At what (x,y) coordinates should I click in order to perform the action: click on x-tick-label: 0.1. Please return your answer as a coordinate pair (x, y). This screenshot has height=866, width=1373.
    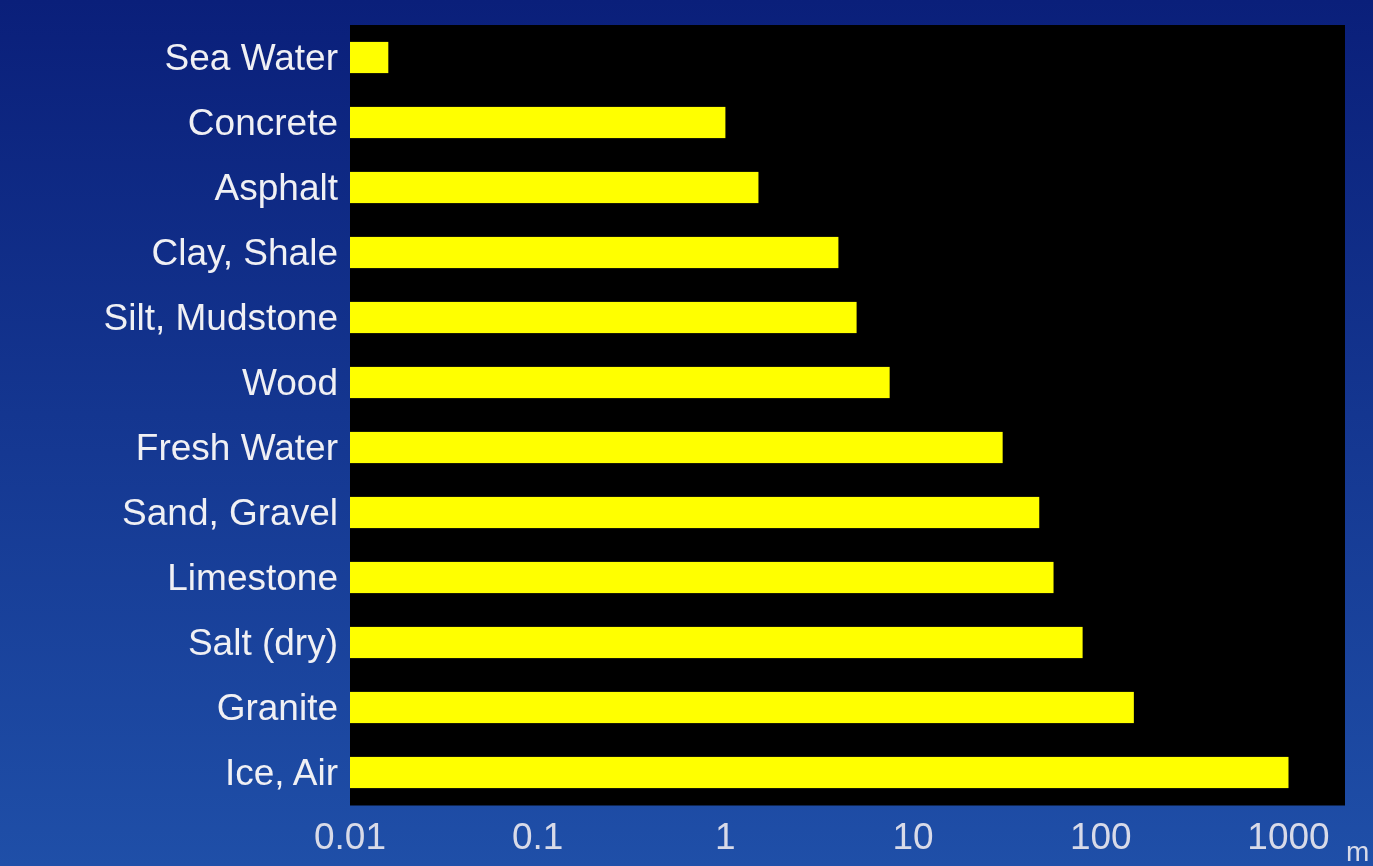
    Looking at the image, I should click on (537, 836).